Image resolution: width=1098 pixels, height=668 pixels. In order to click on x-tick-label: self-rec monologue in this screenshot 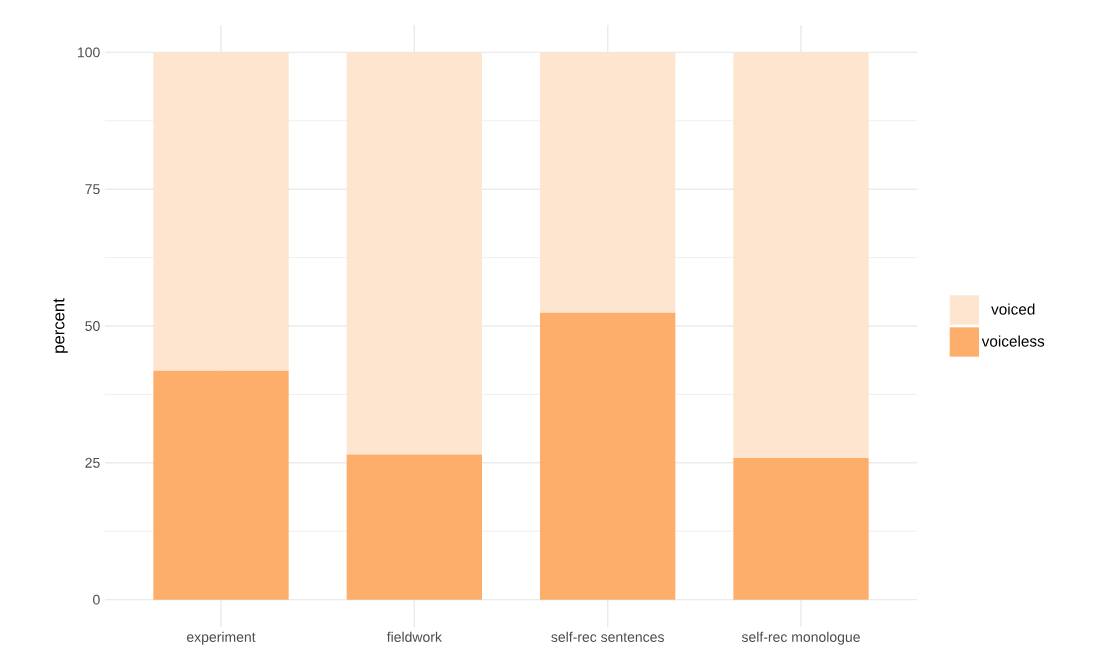, I will do `click(800, 638)`.